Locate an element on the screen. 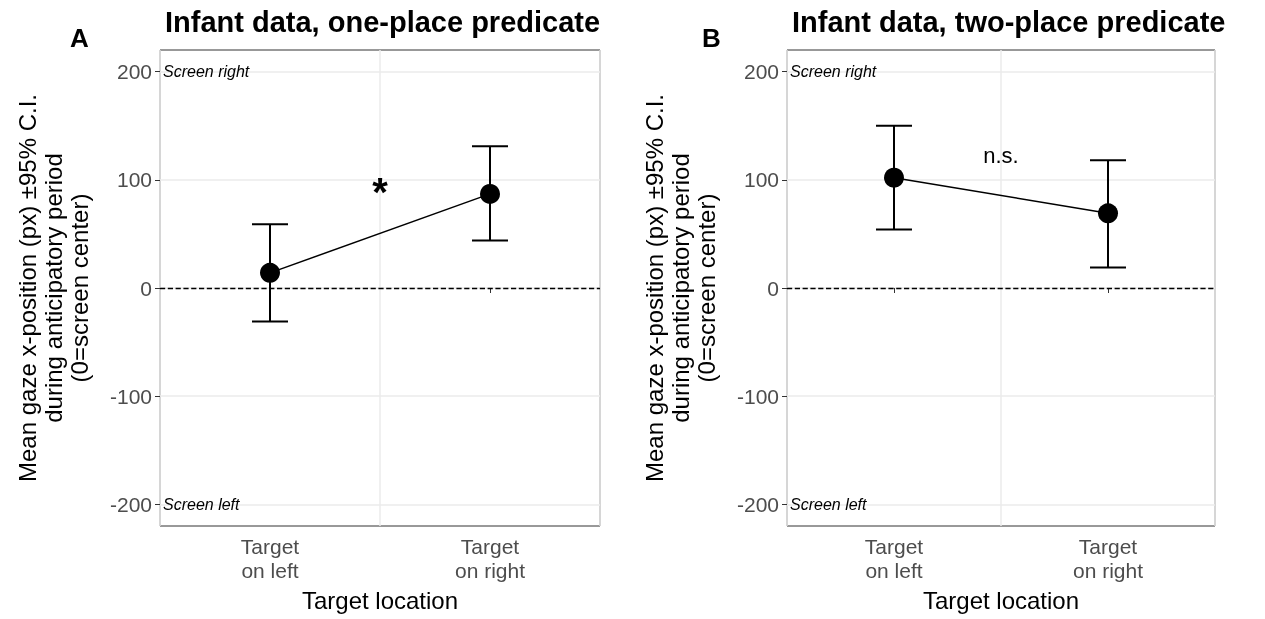 The image size is (1265, 619). annotation: n.s. is located at coordinates (1001, 155).